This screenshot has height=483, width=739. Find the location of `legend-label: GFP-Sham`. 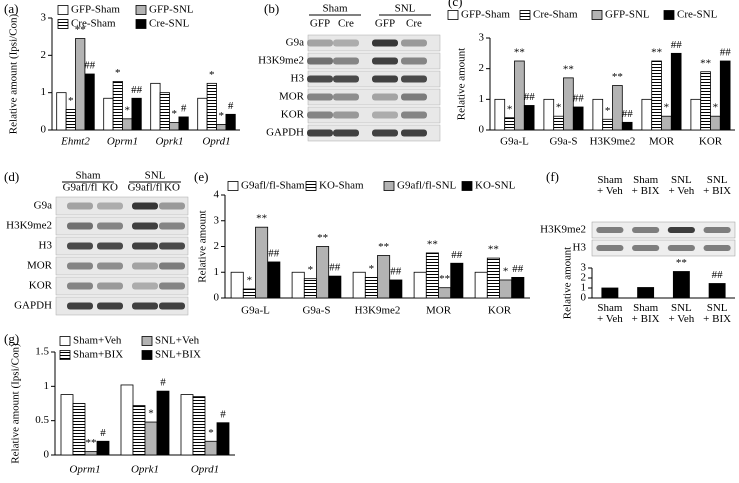

legend-label: GFP-Sham is located at coordinates (485, 15).